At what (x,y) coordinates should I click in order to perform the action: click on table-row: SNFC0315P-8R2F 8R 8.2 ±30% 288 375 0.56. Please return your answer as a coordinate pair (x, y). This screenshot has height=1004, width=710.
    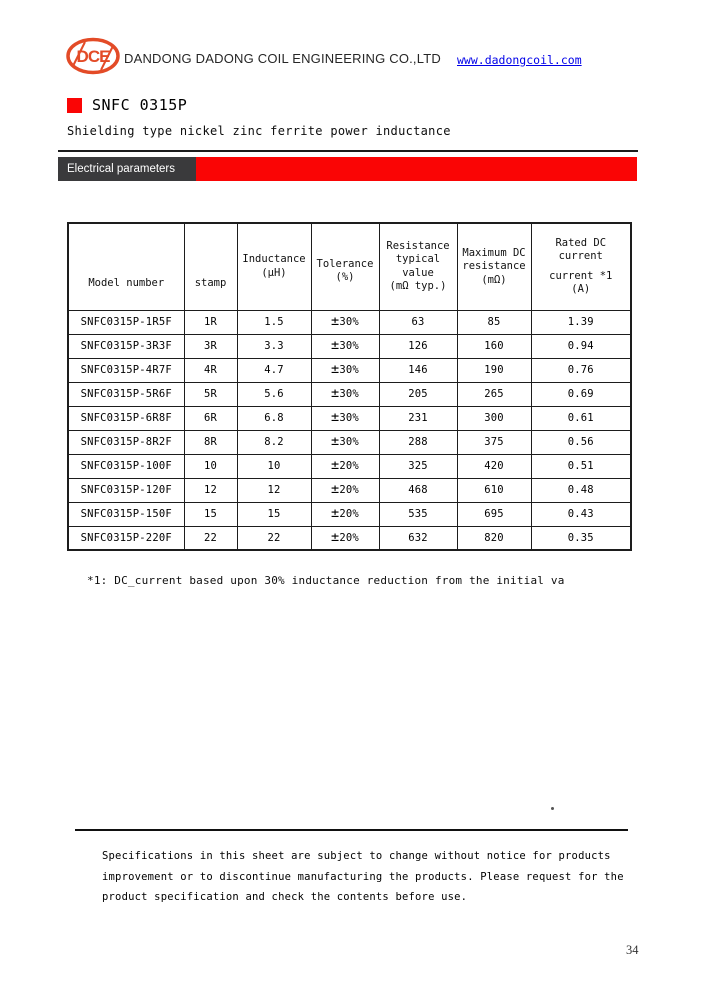
    Looking at the image, I should click on (349, 442).